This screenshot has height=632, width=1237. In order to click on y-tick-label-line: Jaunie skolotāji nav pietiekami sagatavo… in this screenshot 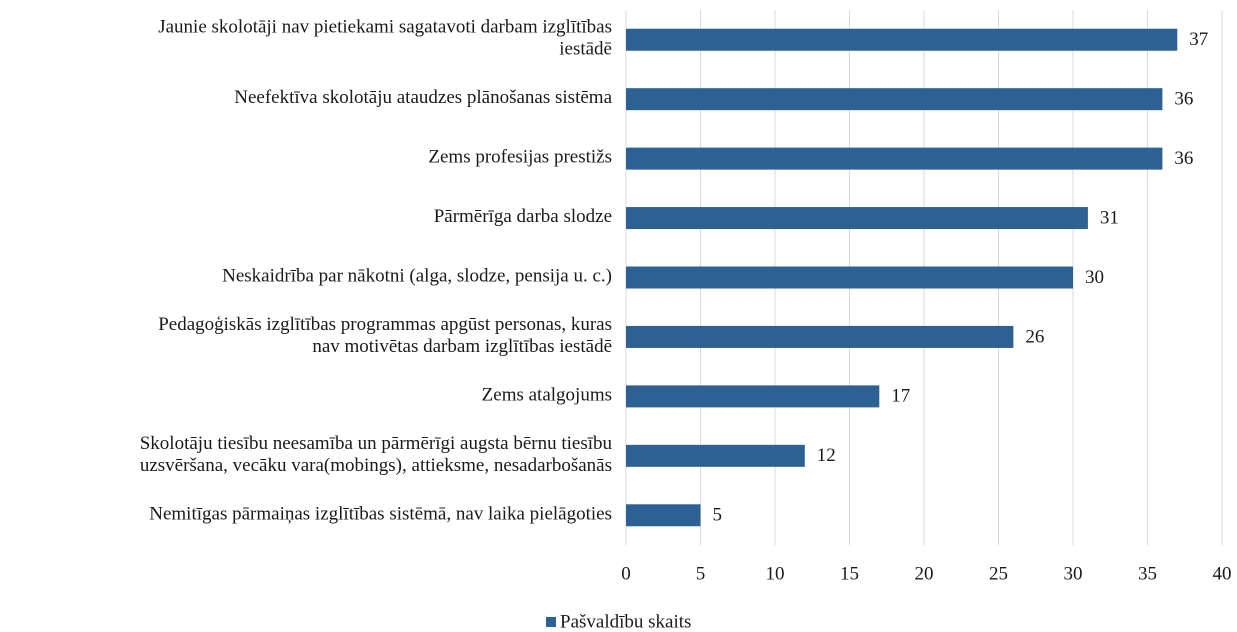, I will do `click(385, 27)`.